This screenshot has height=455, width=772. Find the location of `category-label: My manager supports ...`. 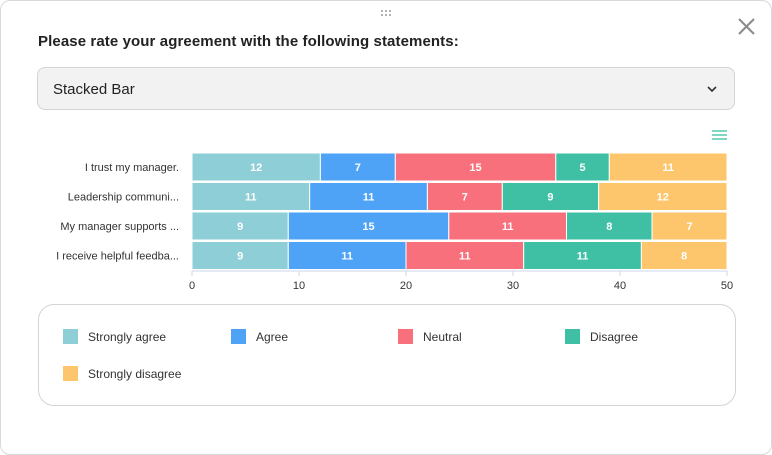

category-label: My manager supports ... is located at coordinates (119, 227).